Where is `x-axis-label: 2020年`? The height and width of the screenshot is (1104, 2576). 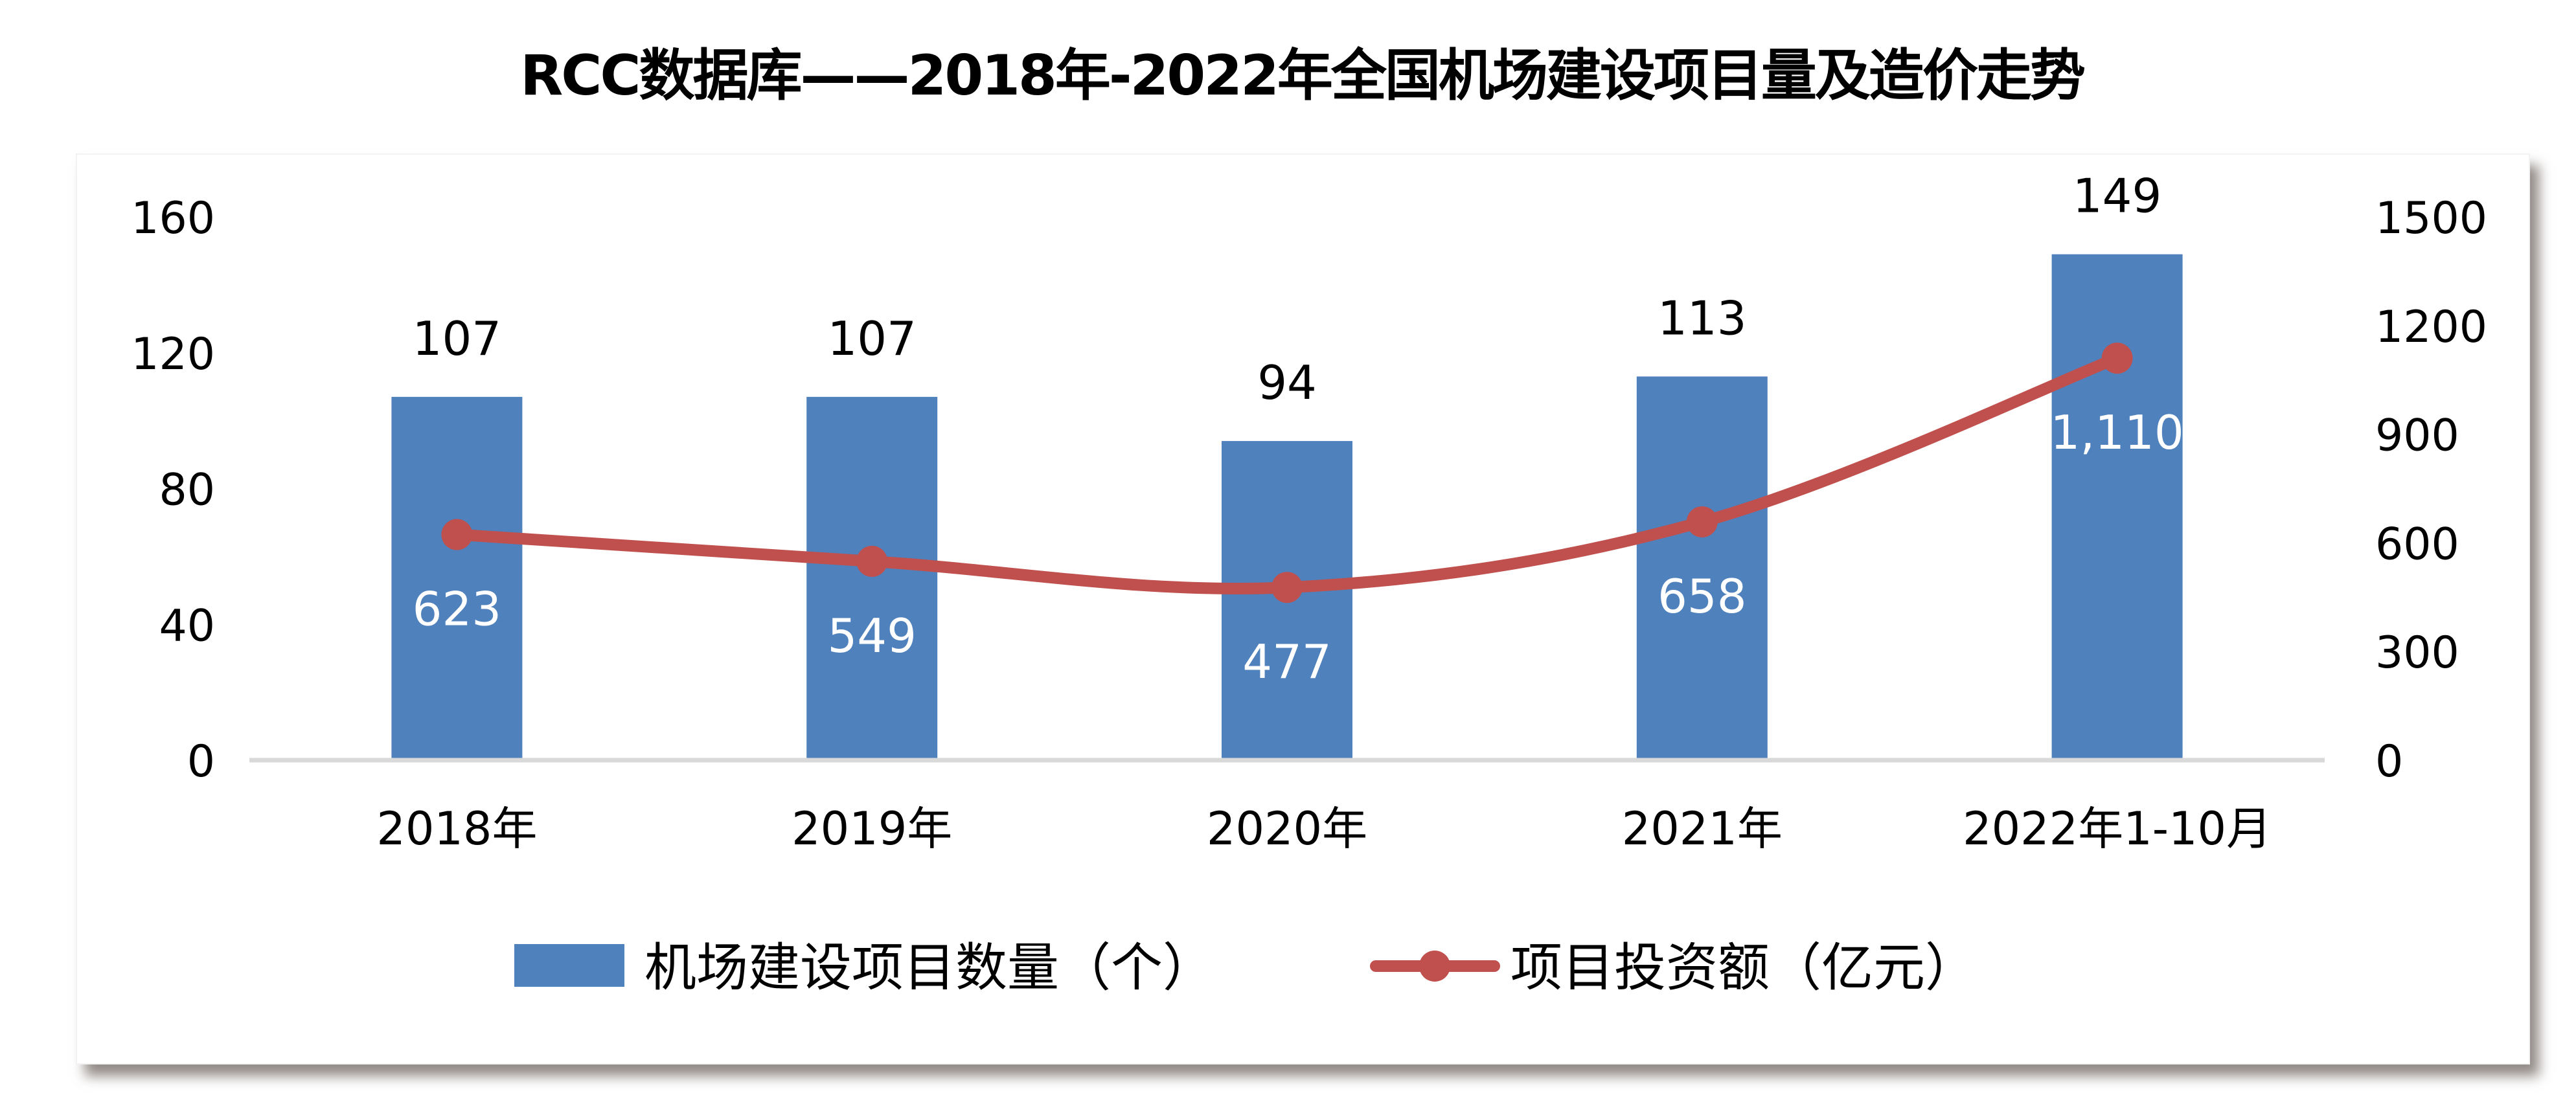 x-axis-label: 2020年 is located at coordinates (1287, 828).